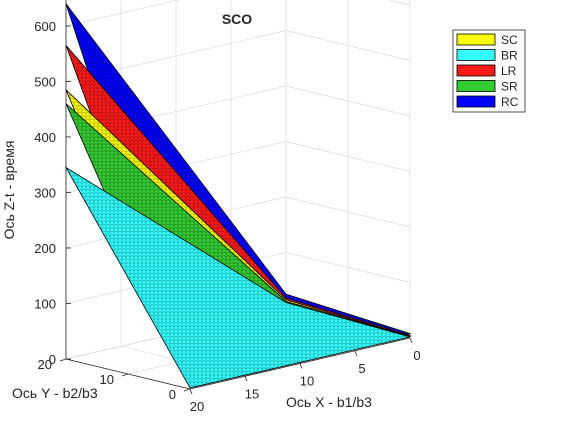  Describe the element at coordinates (45, 364) in the screenshot. I see `y-tick-label: 20` at that location.